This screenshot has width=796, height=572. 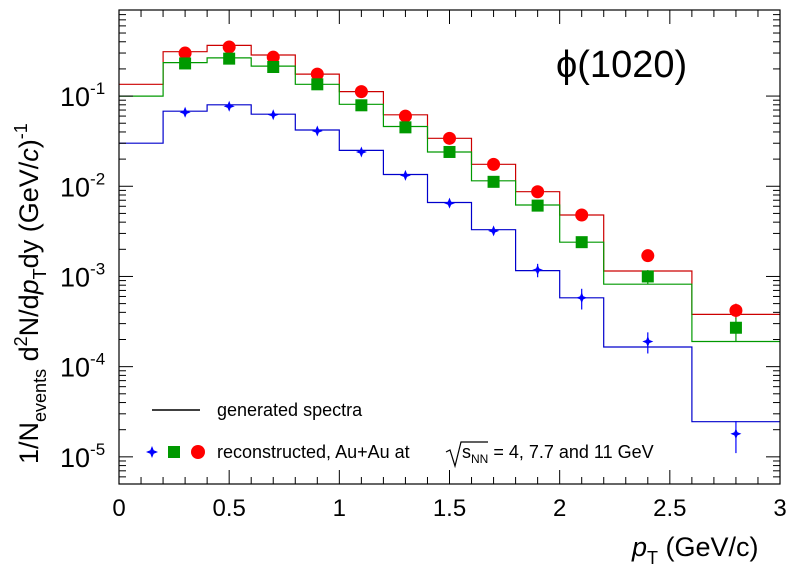 What do you see at coordinates (82, 456) in the screenshot?
I see `y-tick-label: 10⁻⁵` at bounding box center [82, 456].